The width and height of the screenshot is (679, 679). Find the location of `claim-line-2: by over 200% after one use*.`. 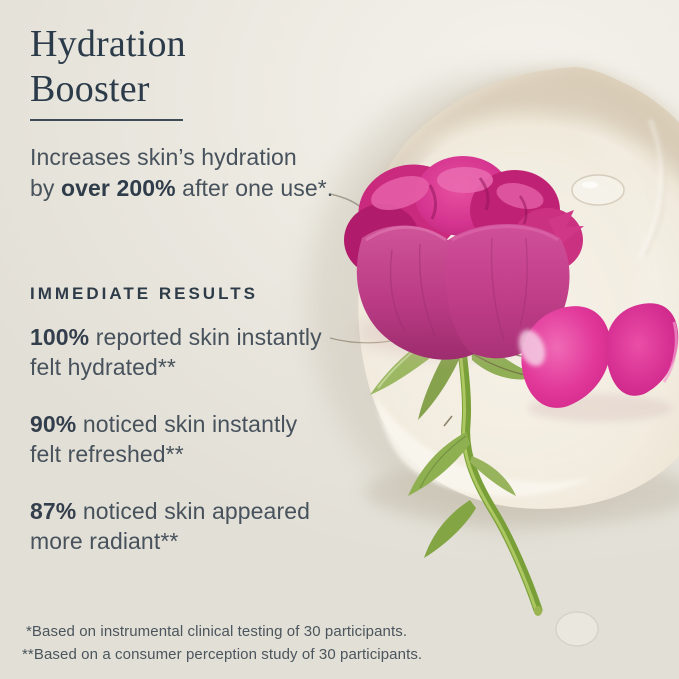

claim-line-2: by over 200% after one use*. is located at coordinates (181, 188).